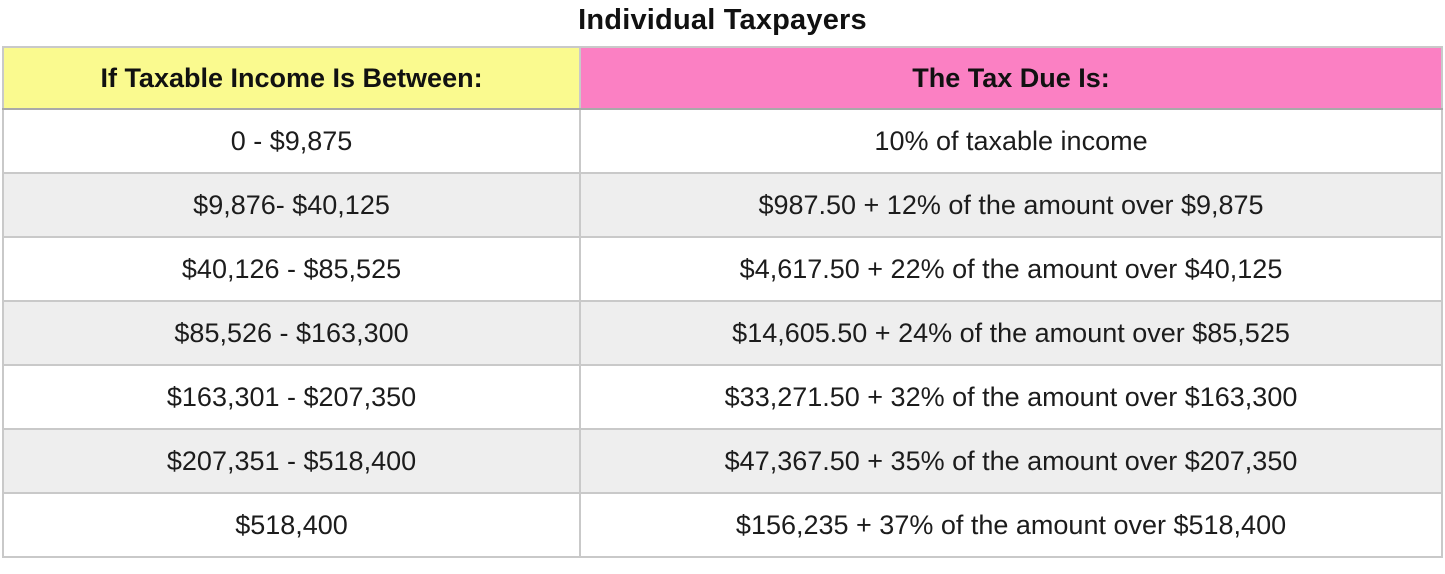 The width and height of the screenshot is (1445, 574). I want to click on column-header-tax-due: The Tax Due Is:, so click(1011, 78).